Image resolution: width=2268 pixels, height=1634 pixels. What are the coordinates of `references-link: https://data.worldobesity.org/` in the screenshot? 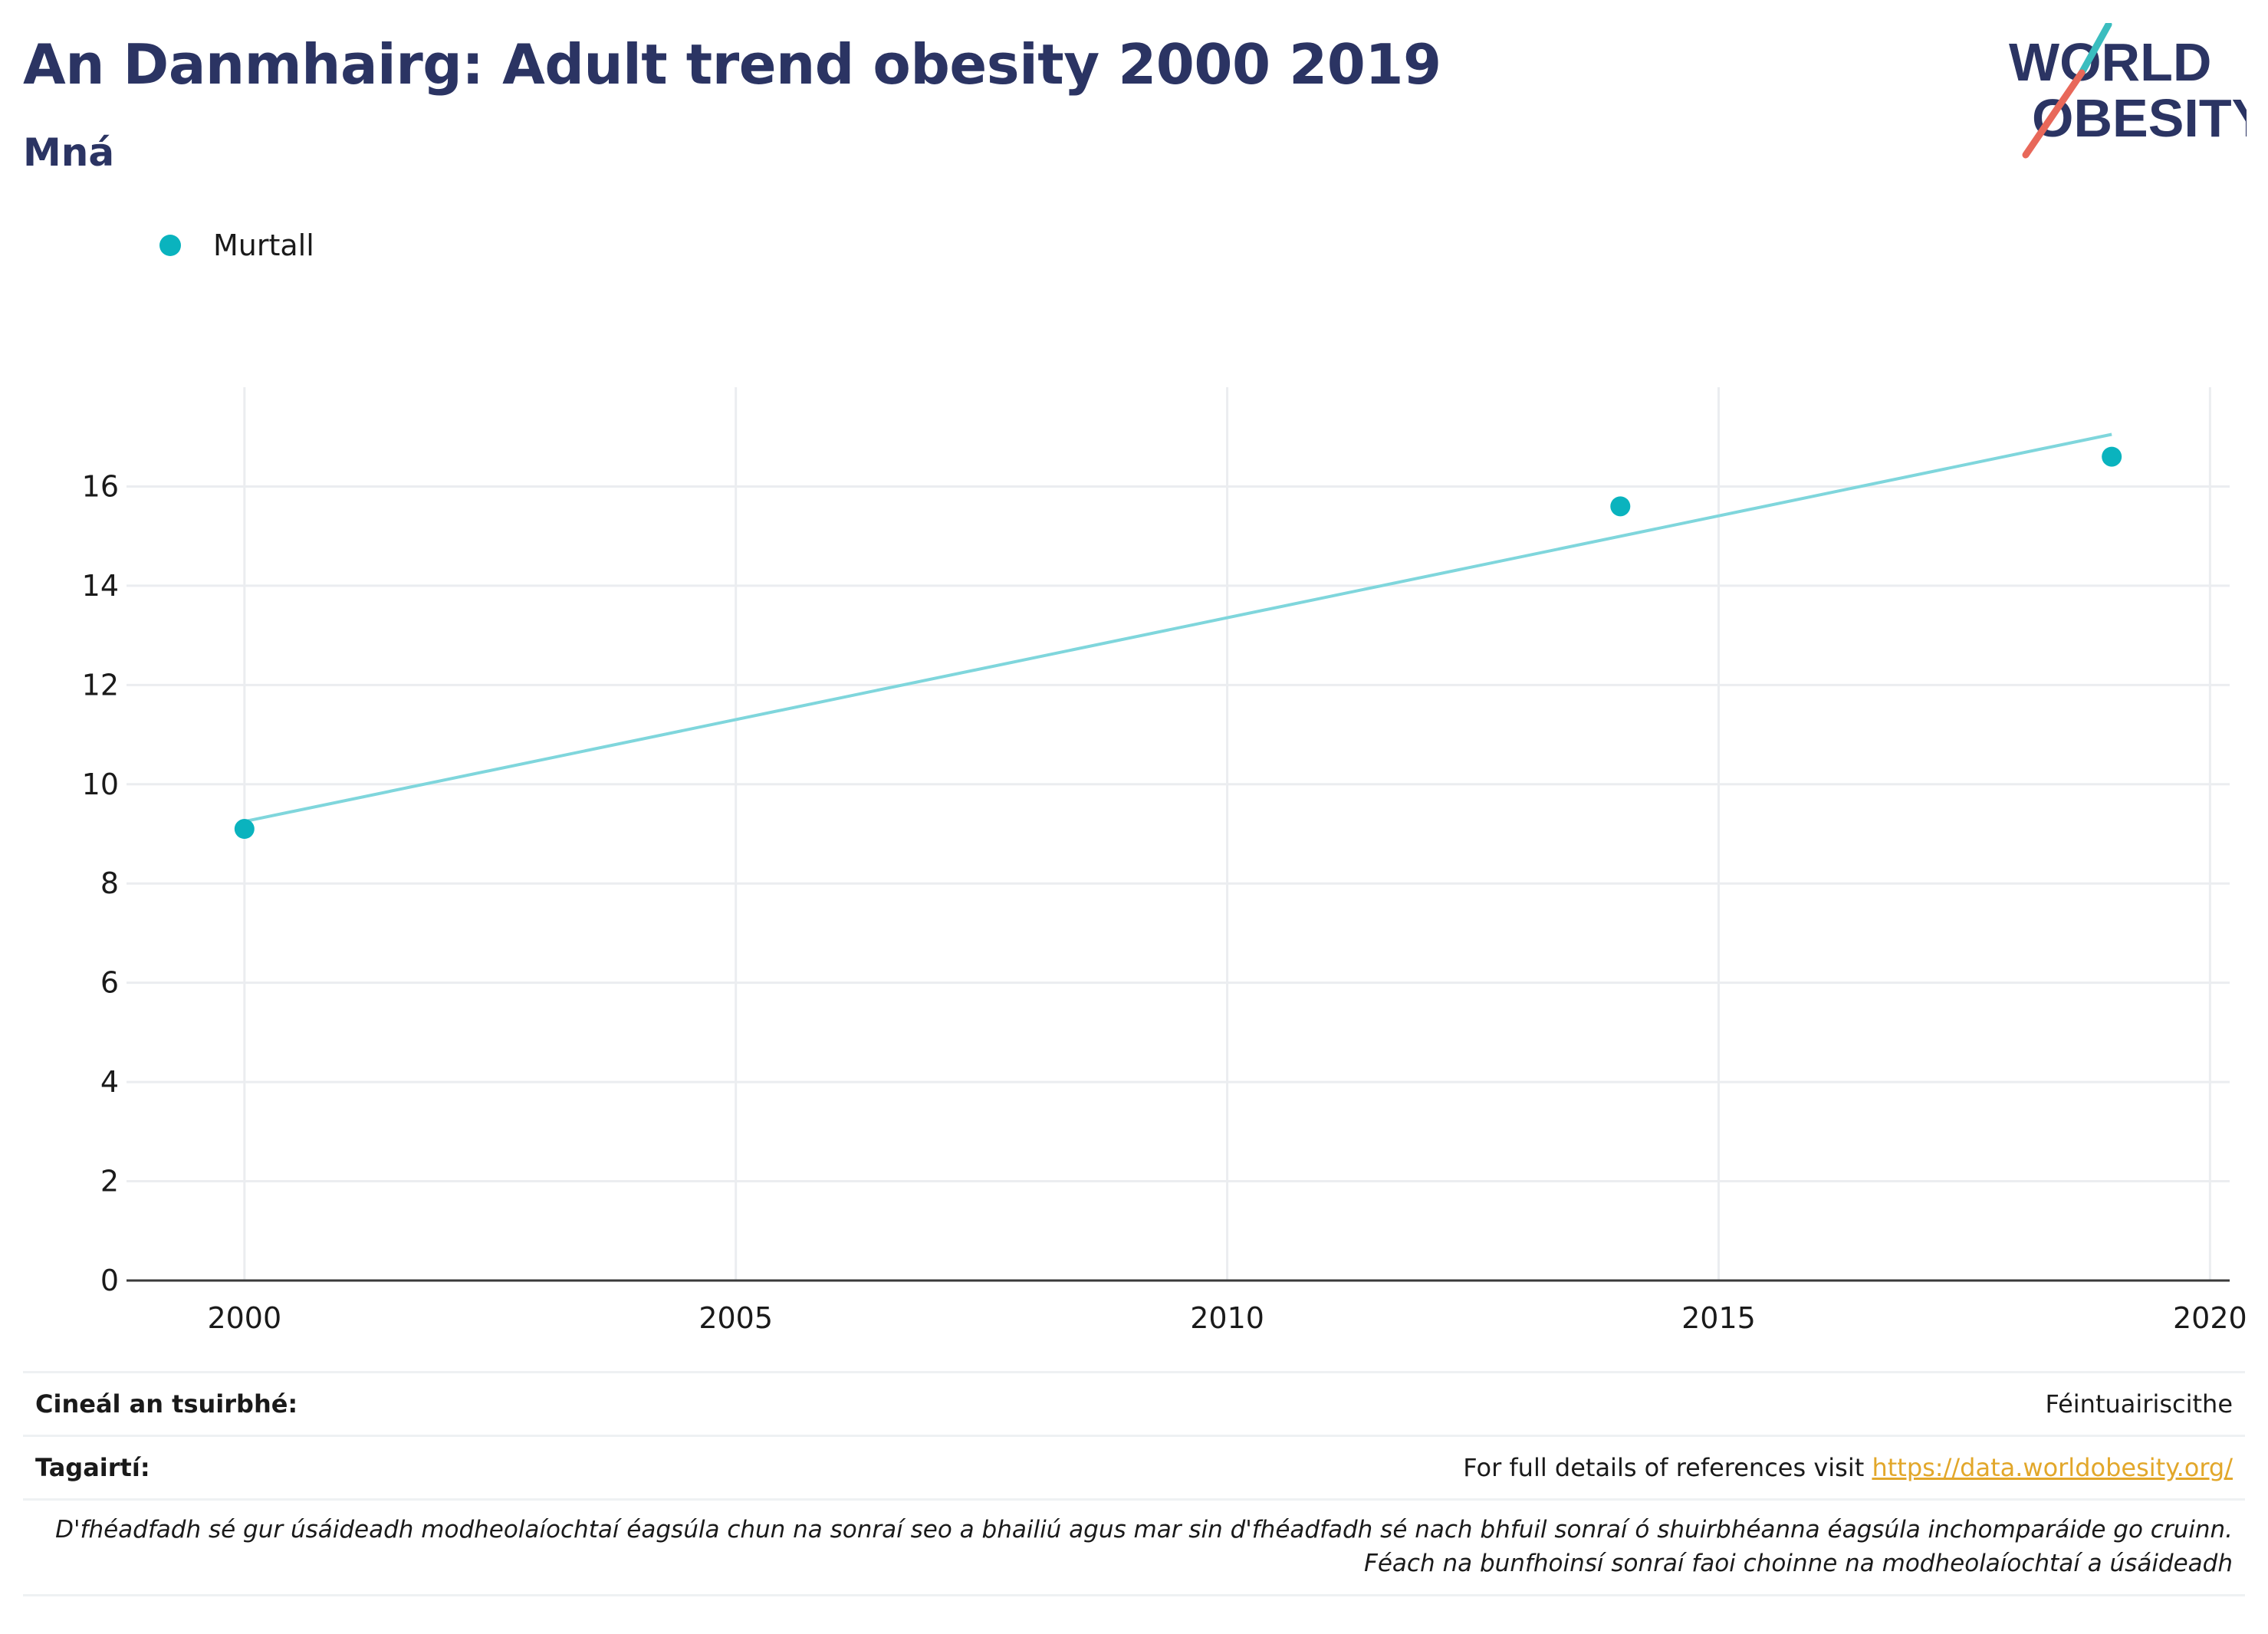 It's located at (2052, 1468).